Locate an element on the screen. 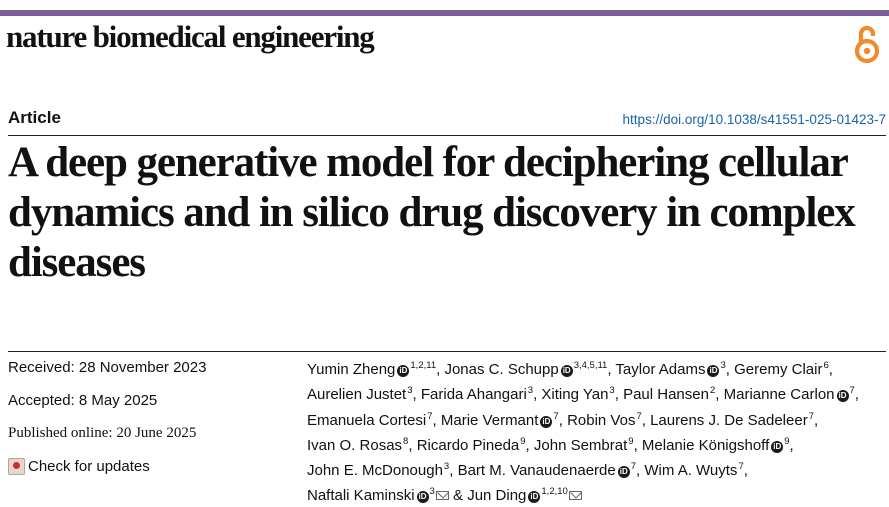 This screenshot has height=507, width=889. author: Farida Ahangari3 is located at coordinates (477, 394).